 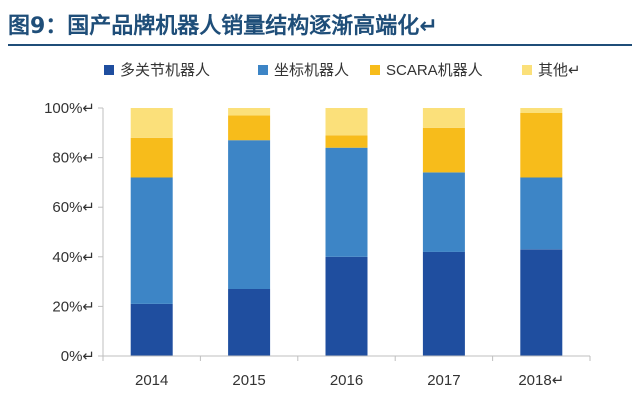 What do you see at coordinates (443, 380) in the screenshot?
I see `x-tick-label-3: 2017` at bounding box center [443, 380].